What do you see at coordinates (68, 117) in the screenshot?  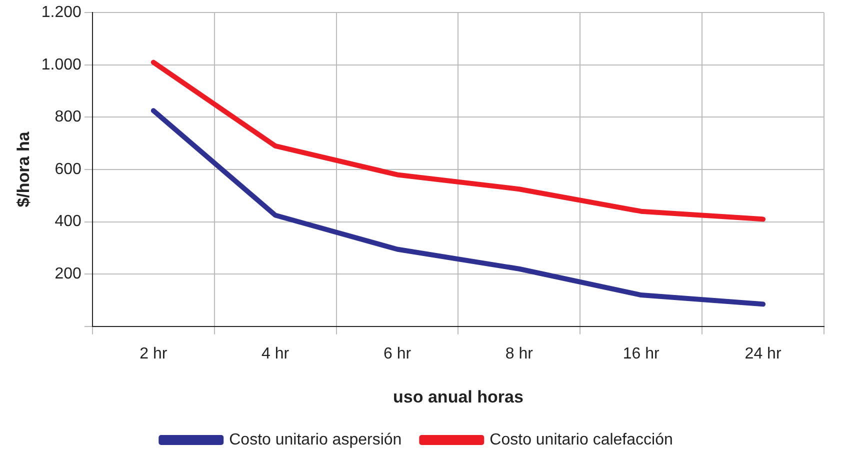 I see `y-tick-label: 800` at bounding box center [68, 117].